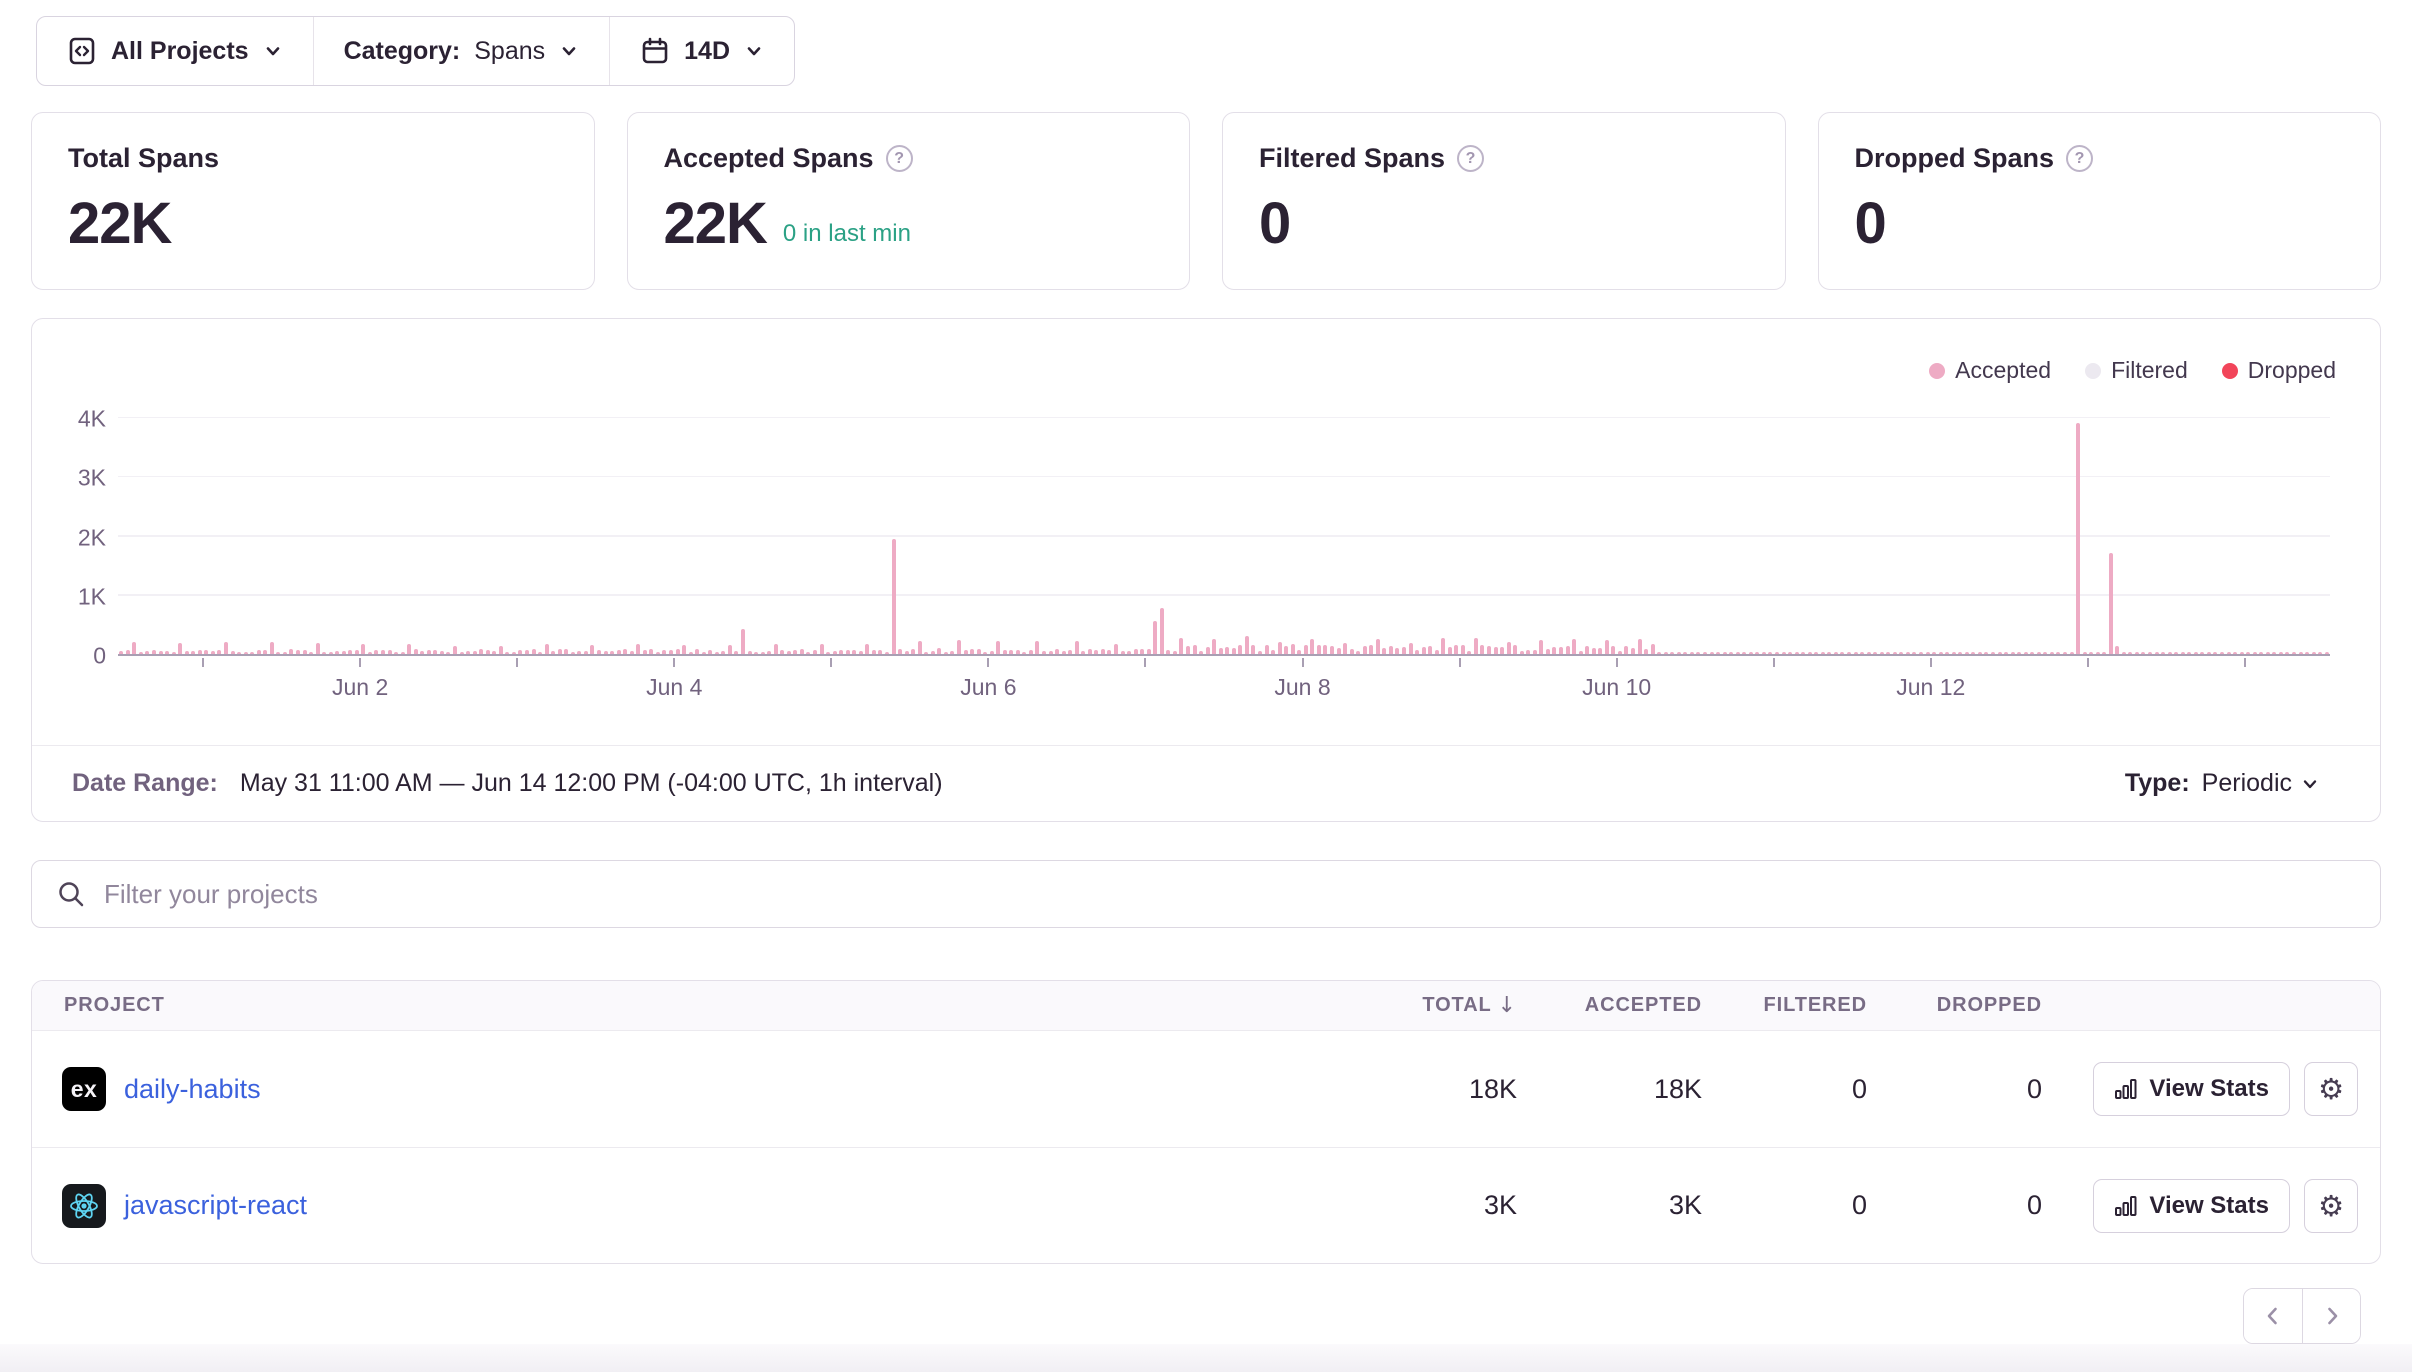 The image size is (2412, 1372). Describe the element at coordinates (1206, 1316) in the screenshot. I see `pagination` at that location.